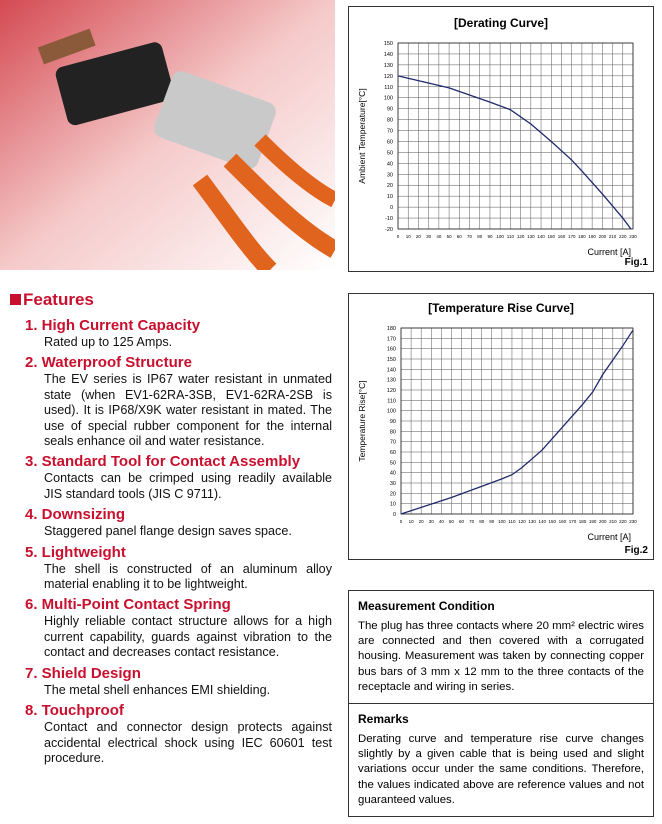 Image resolution: width=662 pixels, height=824 pixels. What do you see at coordinates (390, 186) in the screenshot?
I see `y-tick-label: 20` at bounding box center [390, 186].